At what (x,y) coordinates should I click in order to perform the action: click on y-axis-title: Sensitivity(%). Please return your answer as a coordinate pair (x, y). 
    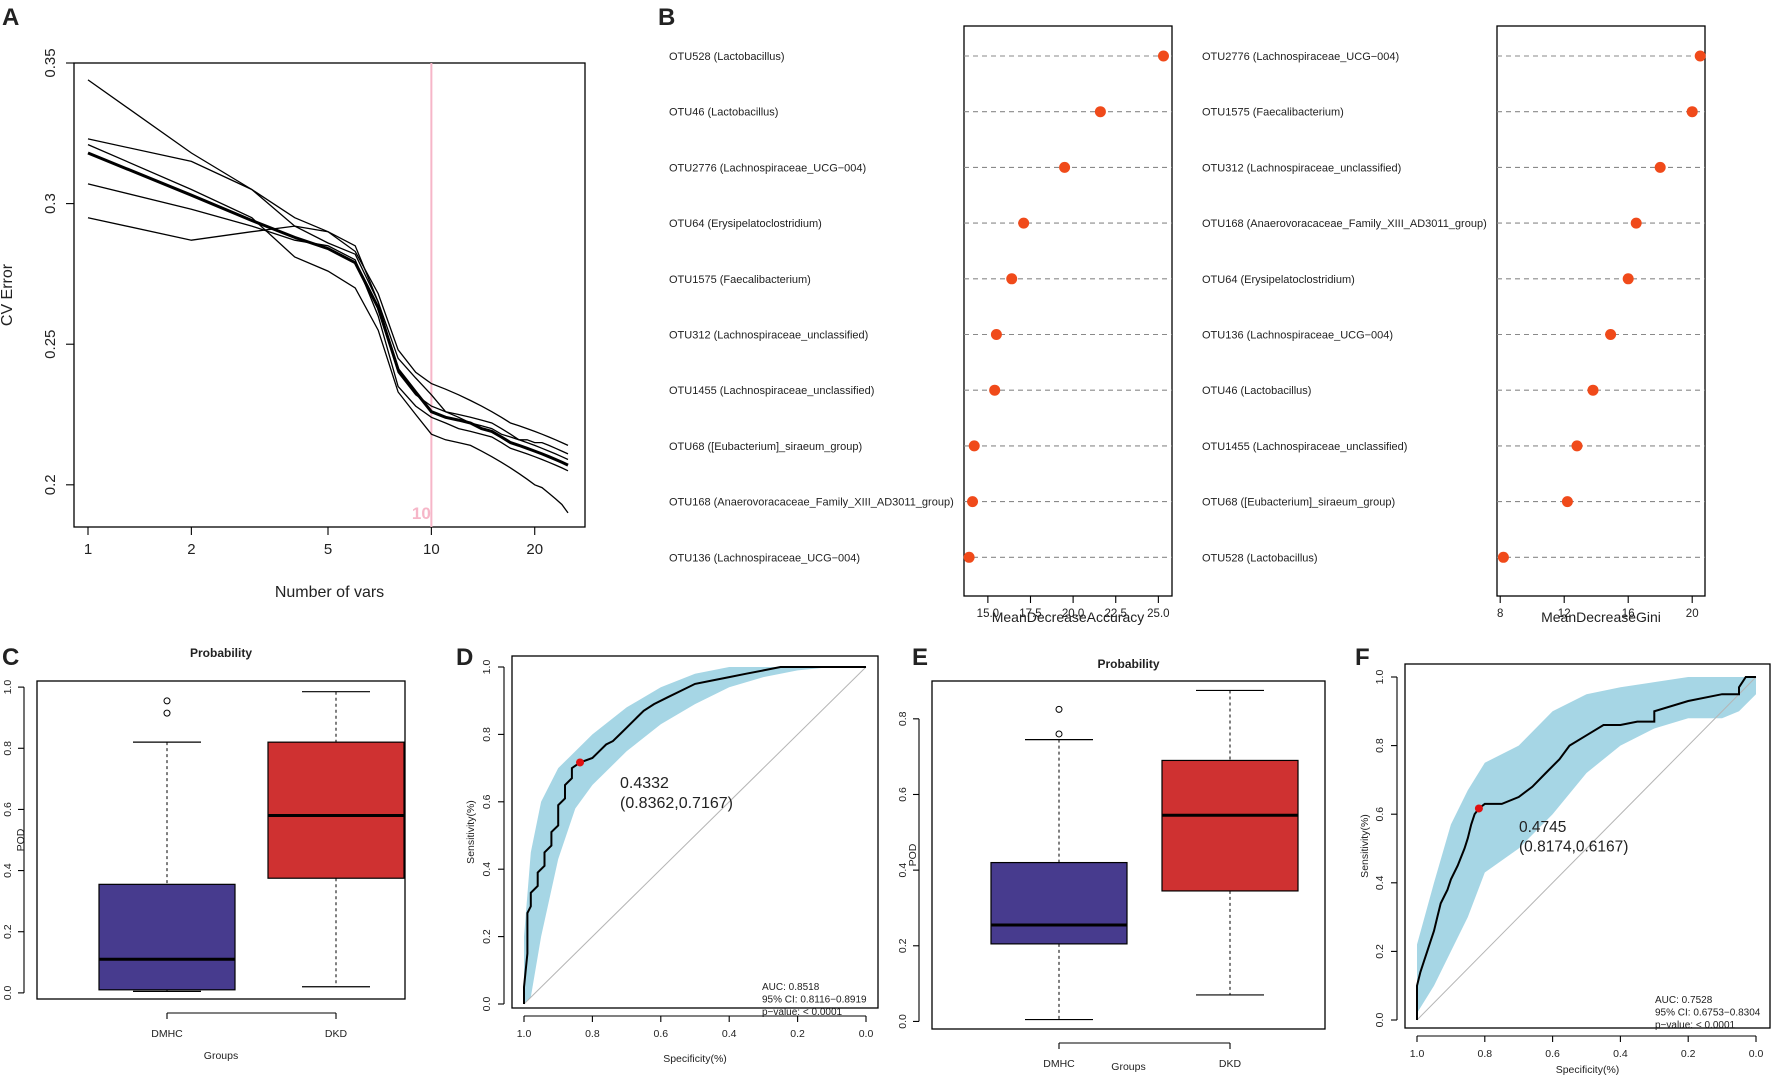
    Looking at the image, I should click on (471, 832).